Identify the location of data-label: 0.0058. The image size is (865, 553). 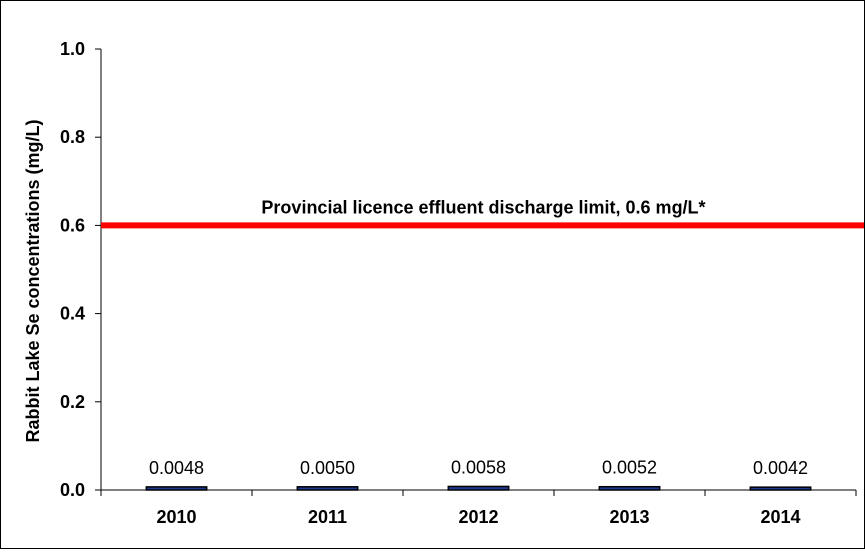
(478, 467).